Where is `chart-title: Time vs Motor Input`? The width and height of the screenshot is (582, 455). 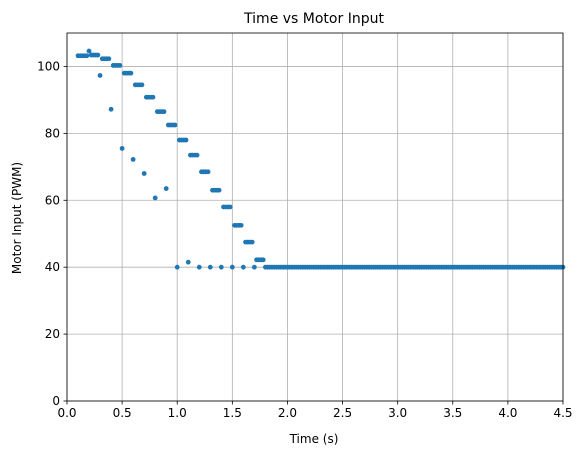
chart-title: Time vs Motor Input is located at coordinates (313, 19).